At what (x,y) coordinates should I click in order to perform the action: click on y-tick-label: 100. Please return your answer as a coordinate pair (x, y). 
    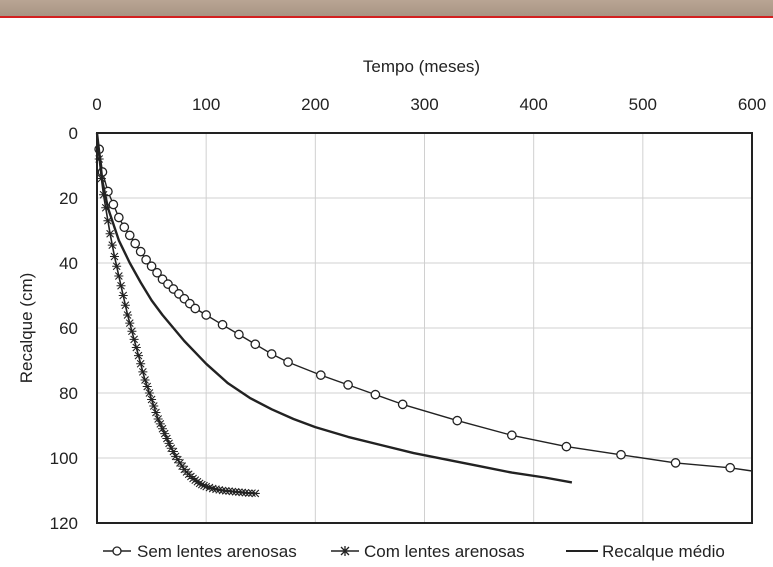
    Looking at the image, I should click on (64, 458).